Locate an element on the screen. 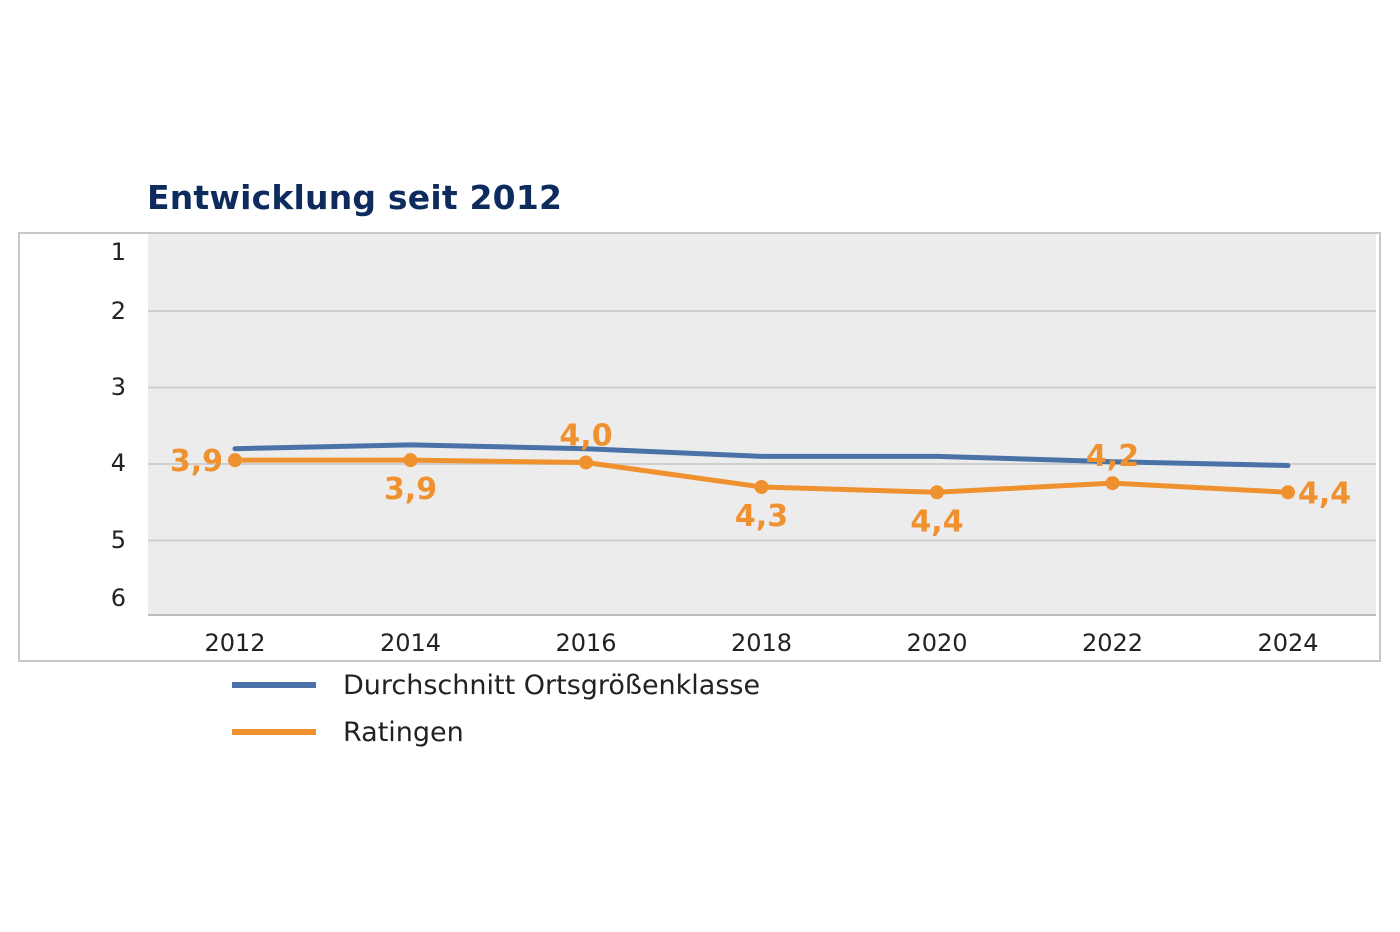  y-tick-label: 1 is located at coordinates (118, 252).